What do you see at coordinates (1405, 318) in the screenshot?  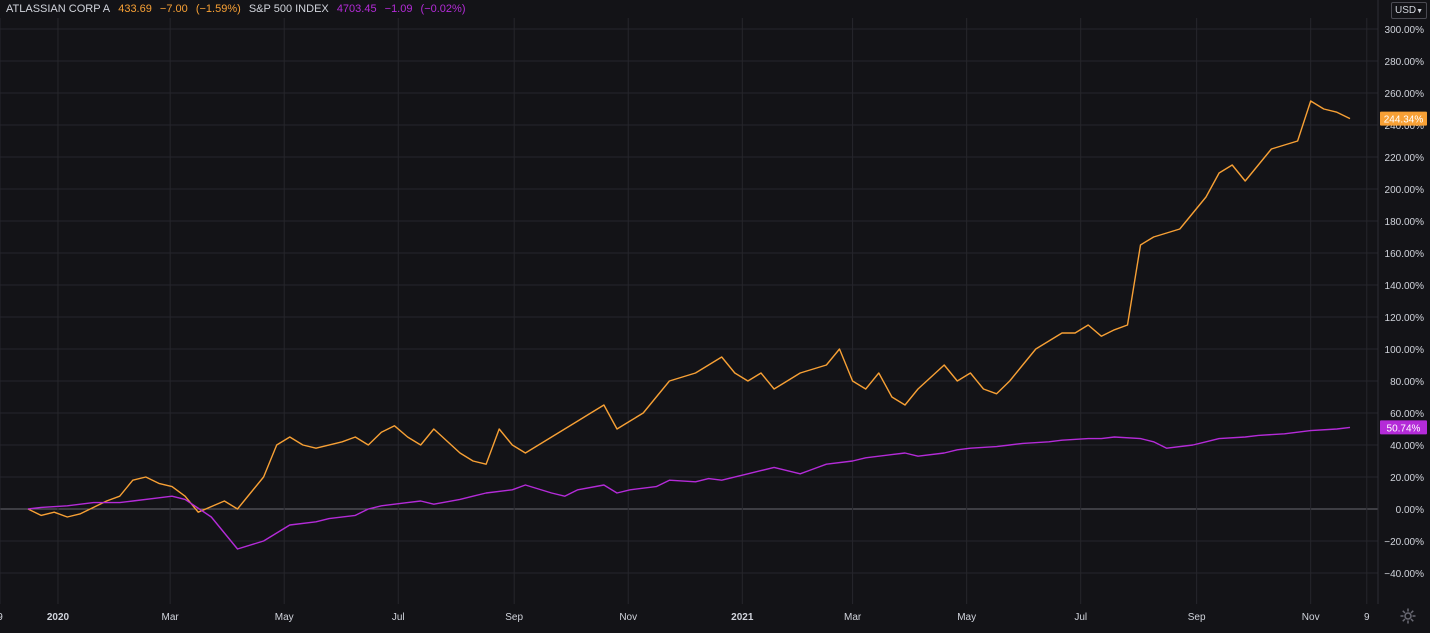 I see `y-tick-label: 120.00%` at bounding box center [1405, 318].